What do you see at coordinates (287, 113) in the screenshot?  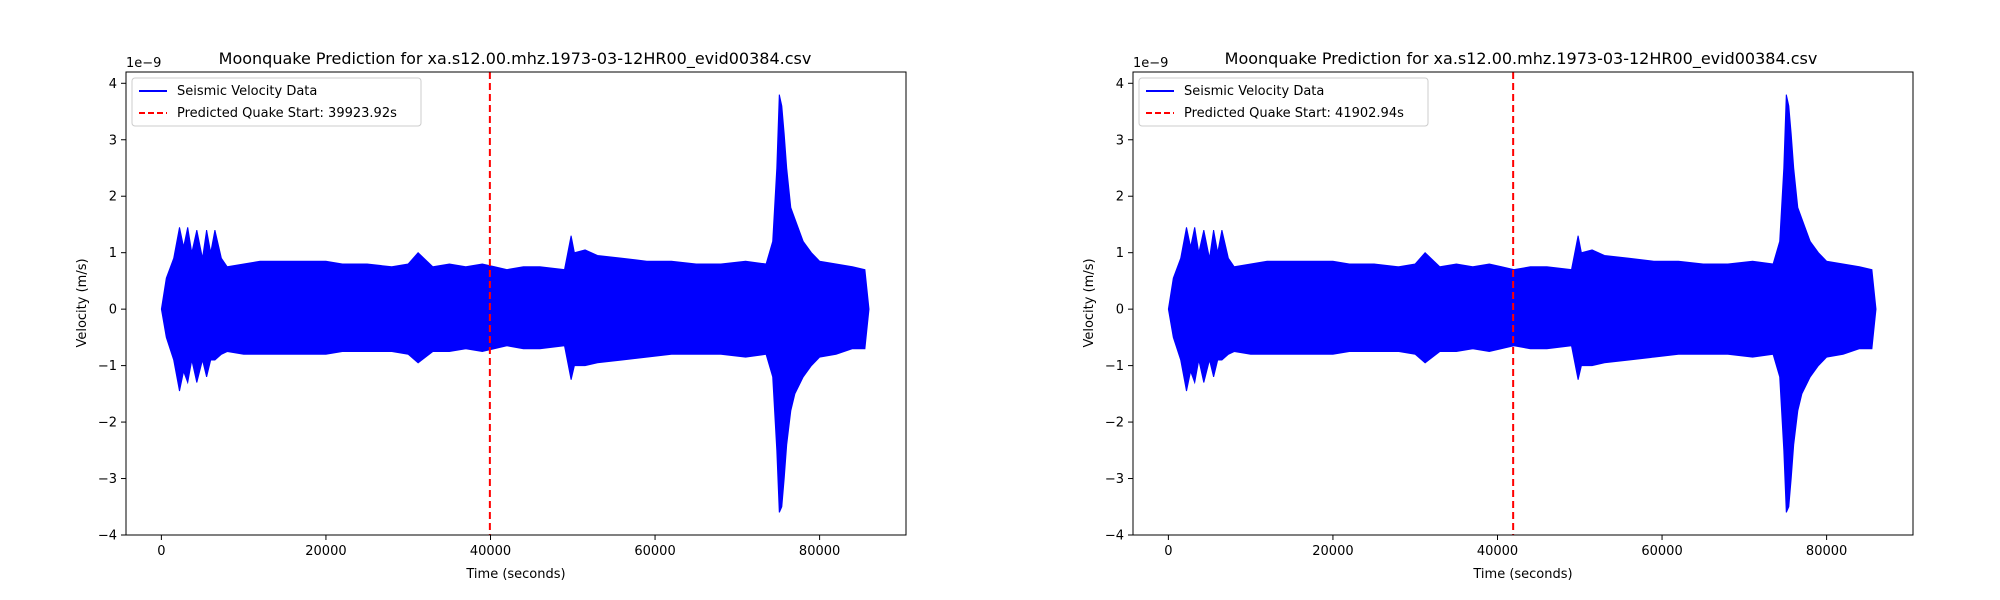 I see `legend-label-quake: Predicted Quake Start: 39923.92s` at bounding box center [287, 113].